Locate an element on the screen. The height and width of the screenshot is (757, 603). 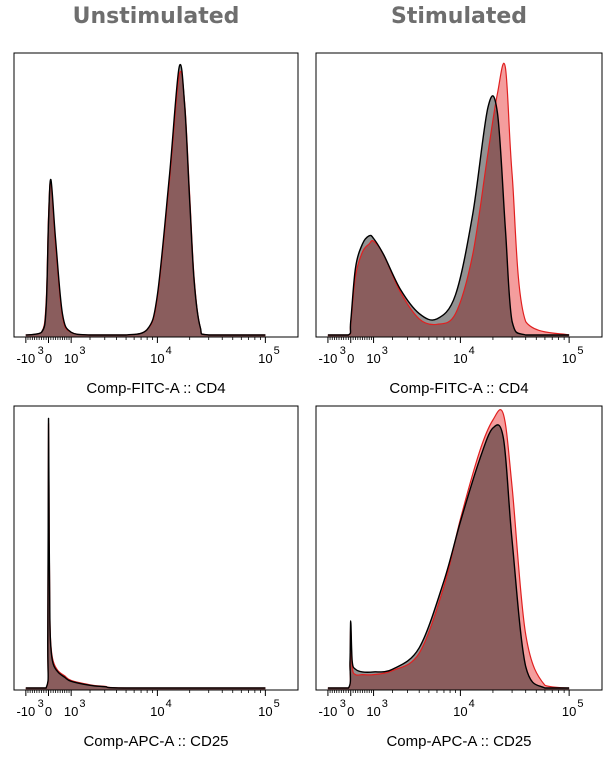
column-title-stimulated: Stimulated is located at coordinates (459, 16).